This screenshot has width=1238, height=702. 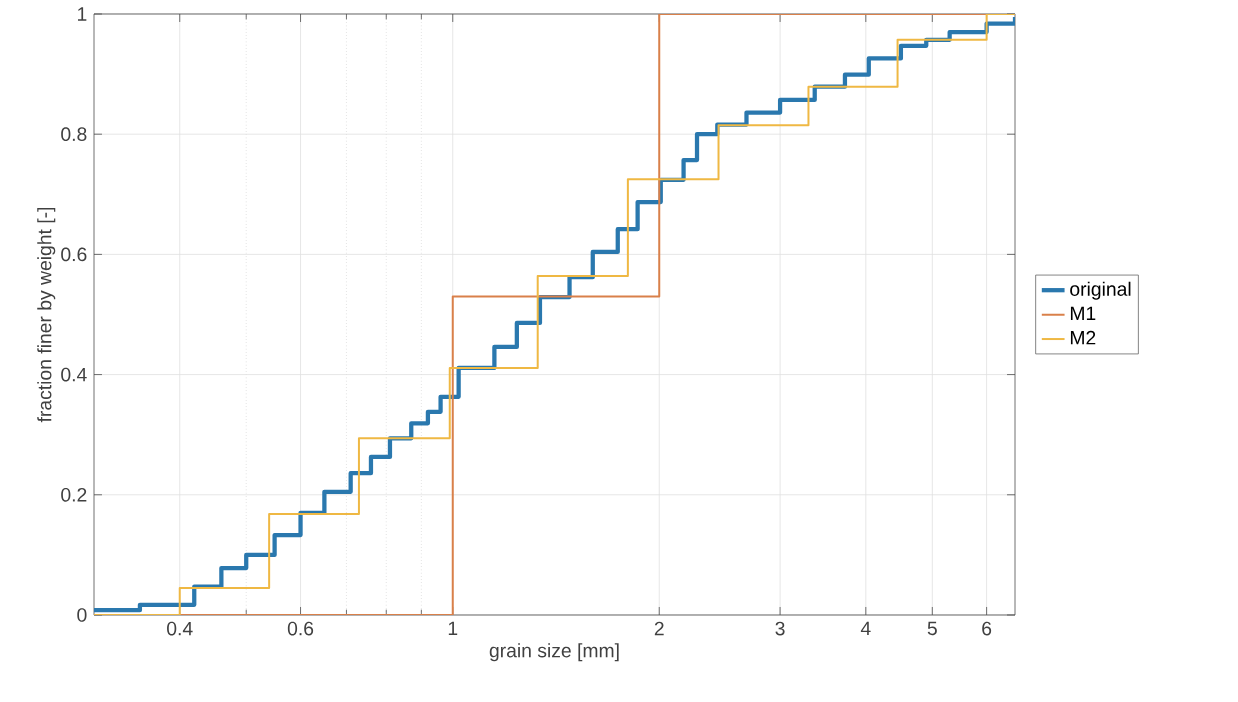 I want to click on x-tick-label: 5, so click(x=932, y=628).